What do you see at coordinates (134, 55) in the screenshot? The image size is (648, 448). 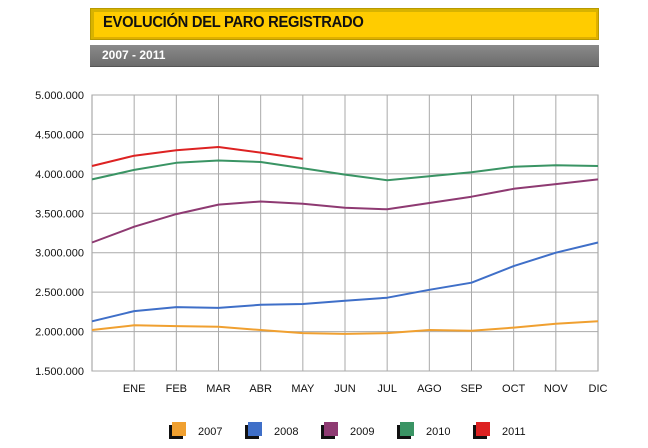 I see `chart-subtitle: 2007 - 2011` at bounding box center [134, 55].